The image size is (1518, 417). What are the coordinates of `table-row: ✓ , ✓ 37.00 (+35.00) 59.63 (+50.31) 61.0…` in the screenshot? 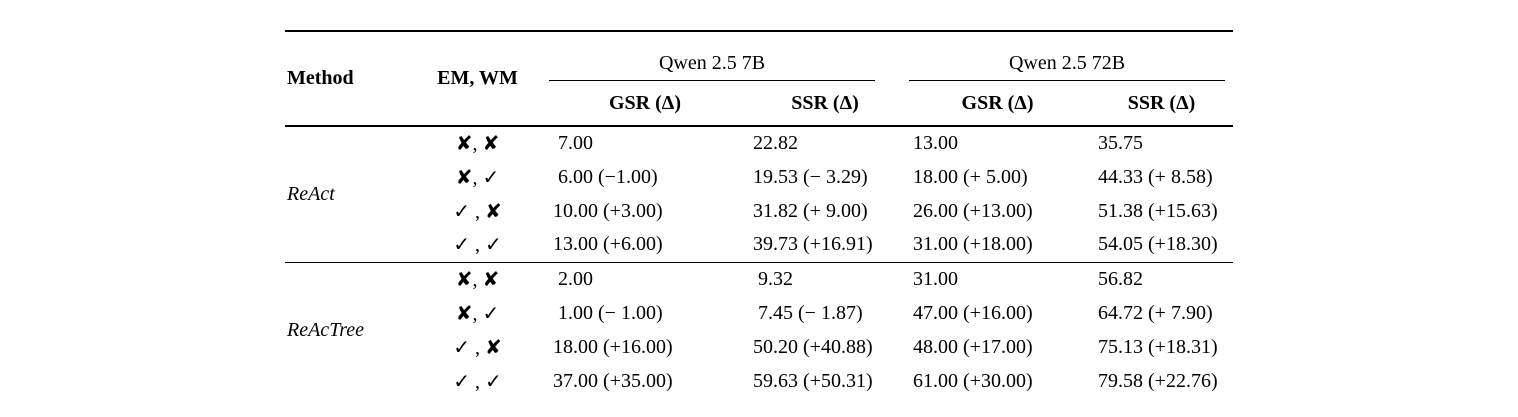 It's located at (759, 381).